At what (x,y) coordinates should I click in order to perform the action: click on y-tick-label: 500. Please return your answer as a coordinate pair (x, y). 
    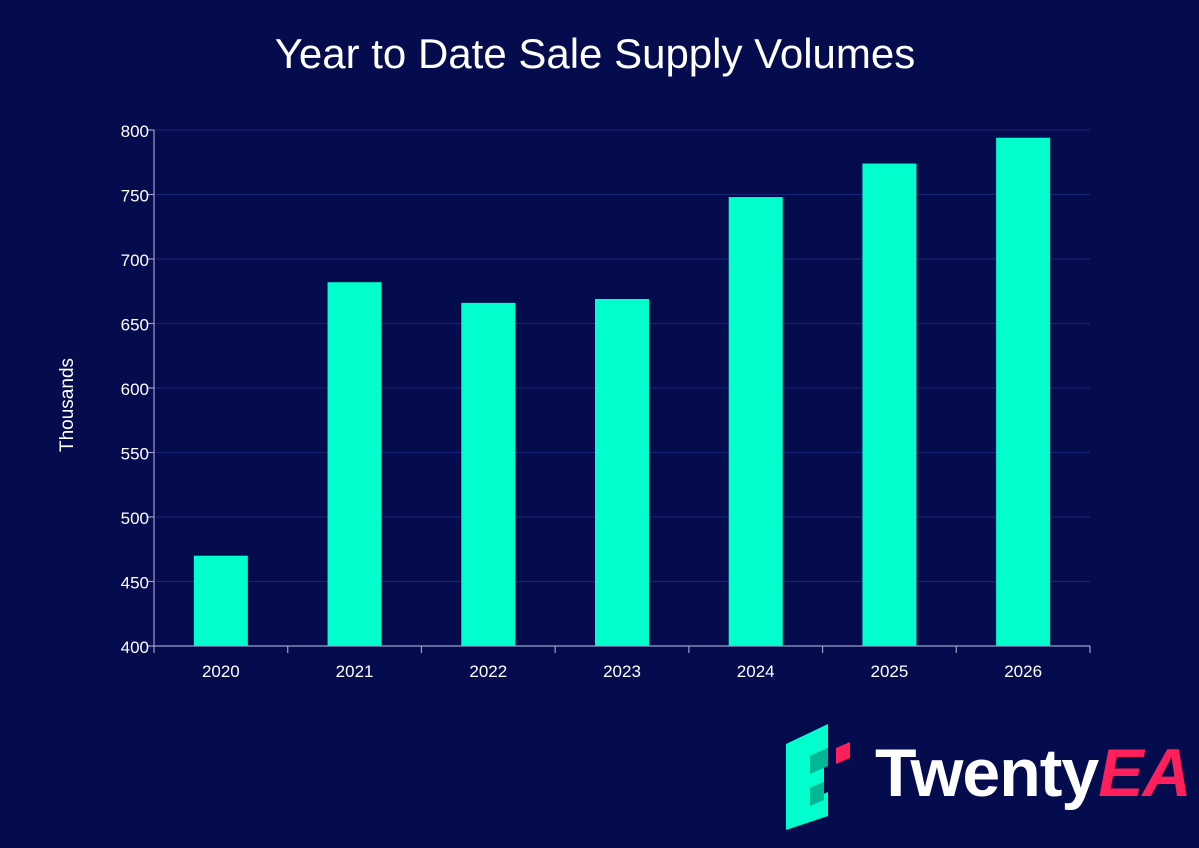
    Looking at the image, I should click on (135, 518).